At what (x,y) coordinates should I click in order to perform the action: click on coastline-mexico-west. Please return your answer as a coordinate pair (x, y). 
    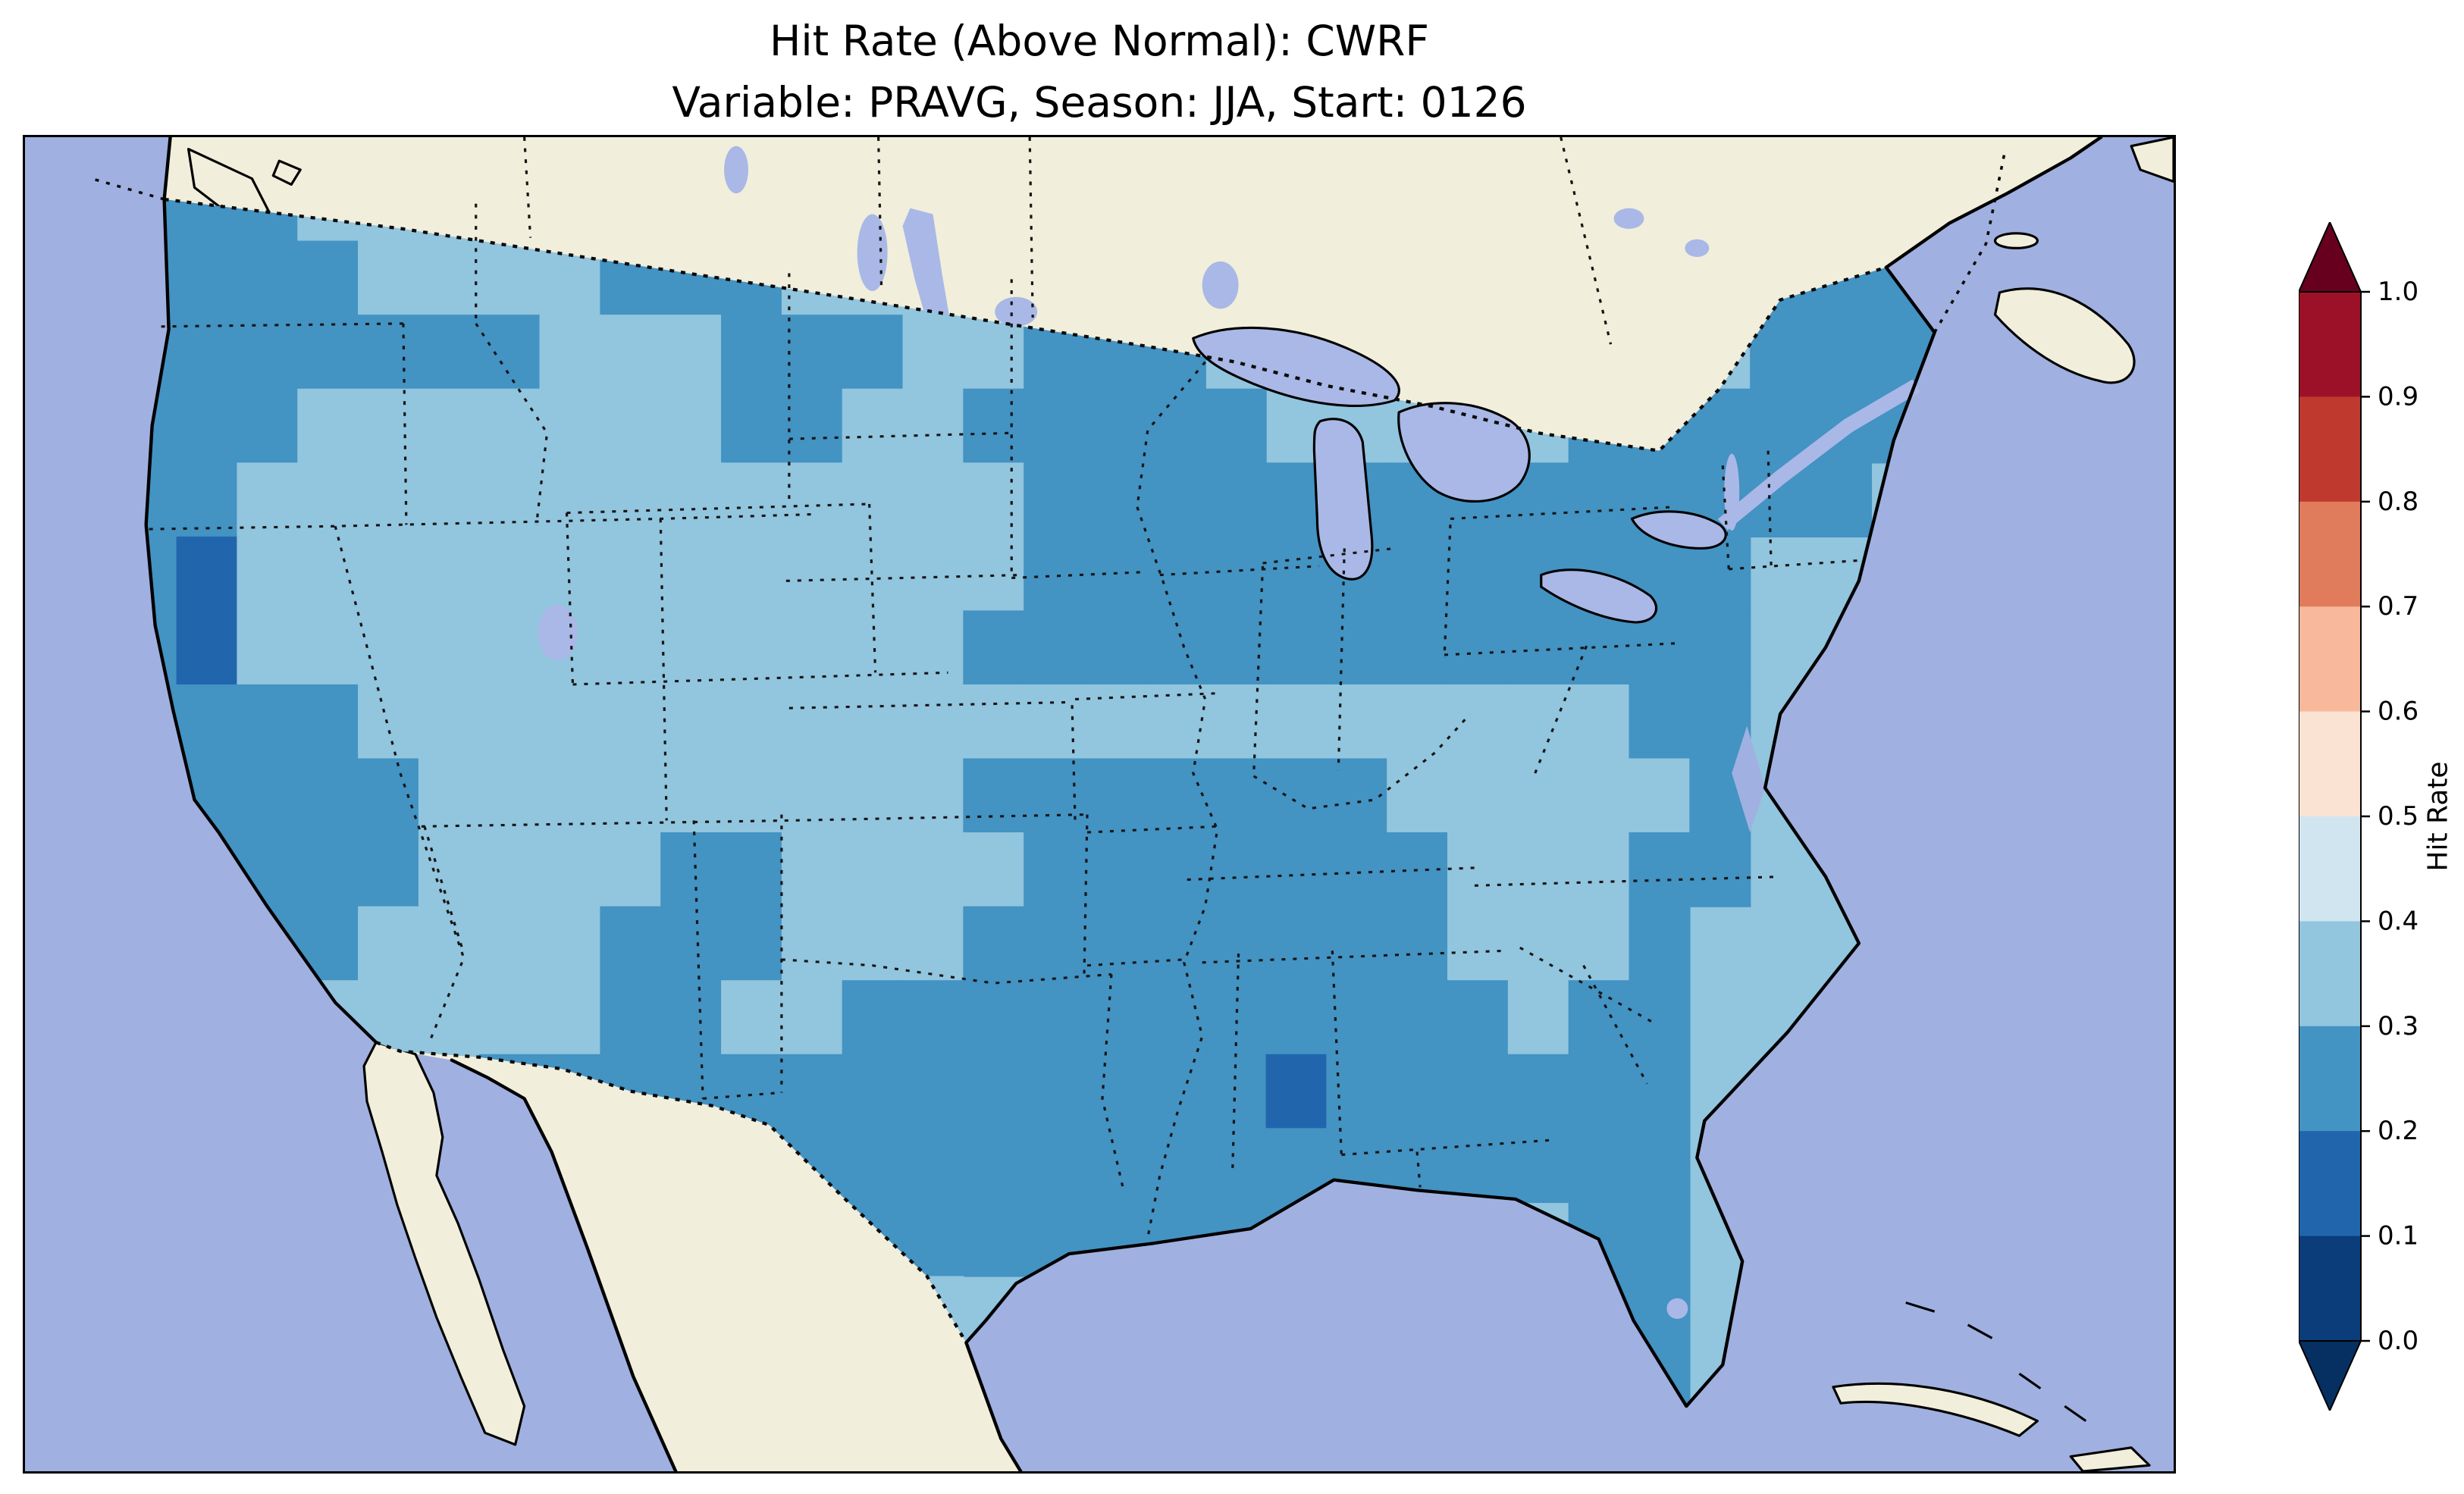
    Looking at the image, I should click on (564, 1264).